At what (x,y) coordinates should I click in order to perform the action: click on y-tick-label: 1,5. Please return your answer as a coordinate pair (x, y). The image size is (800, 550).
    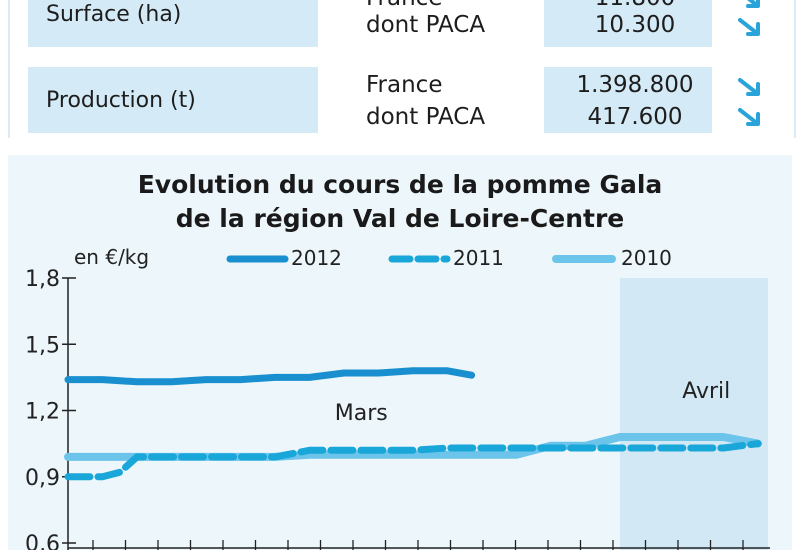
    Looking at the image, I should click on (42, 345).